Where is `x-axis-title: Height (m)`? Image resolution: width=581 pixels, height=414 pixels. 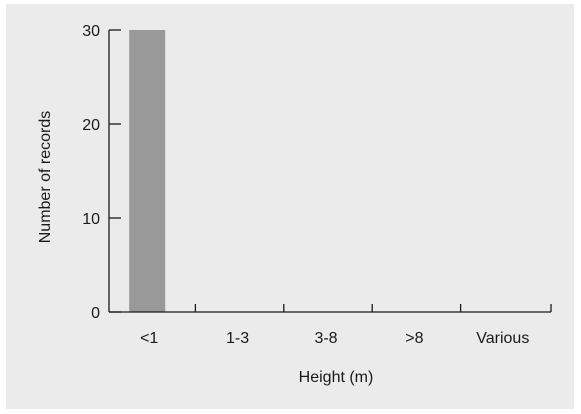 x-axis-title: Height (m) is located at coordinates (336, 377).